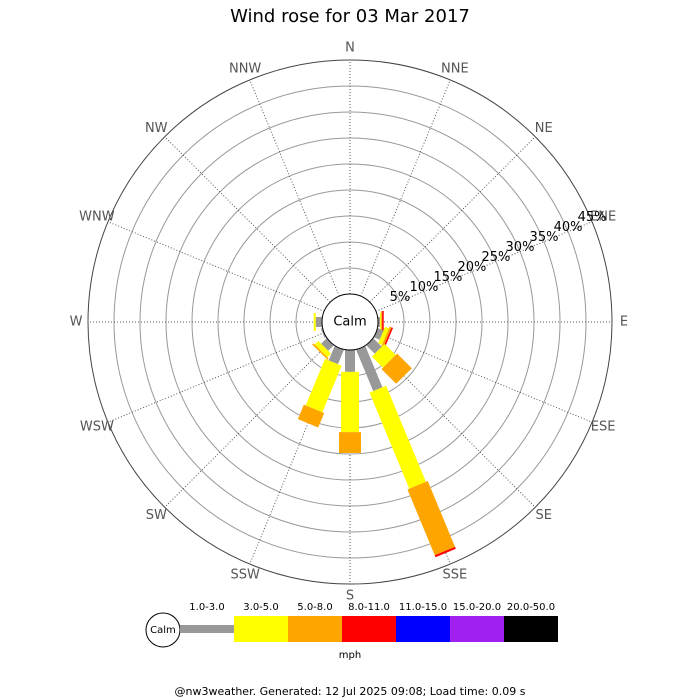  Describe the element at coordinates (568, 227) in the screenshot. I see `r-tick-label: 40%` at that location.